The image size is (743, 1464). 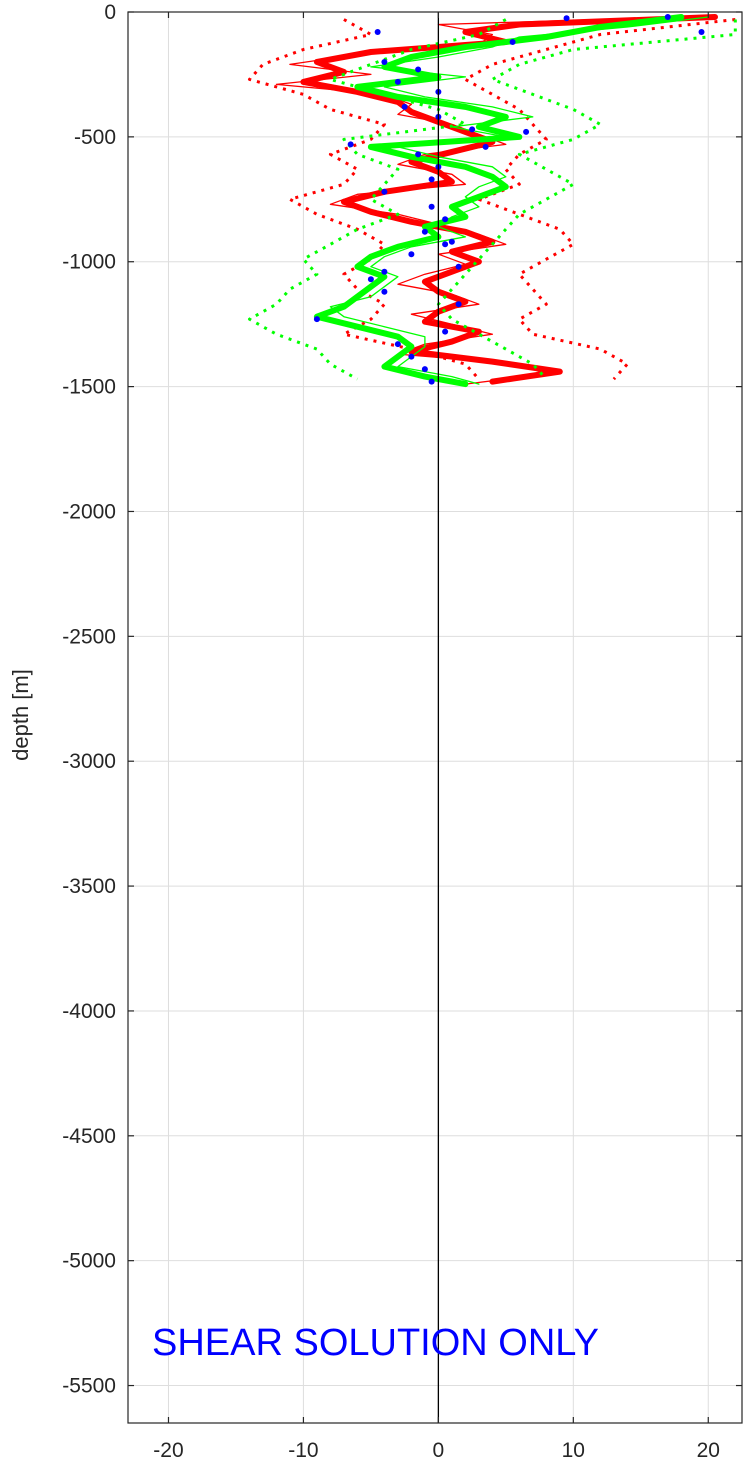 I want to click on data-points, so click(x=509, y=199).